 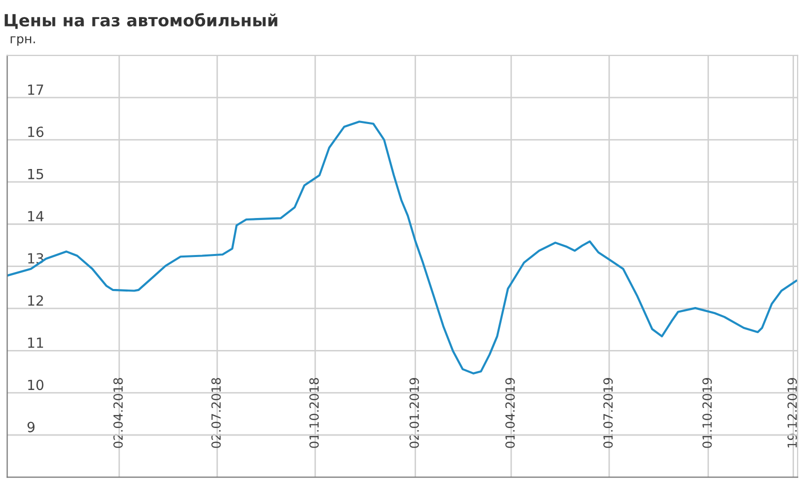 What do you see at coordinates (792, 413) in the screenshot?
I see `x-tick-label: 19.12.2019` at bounding box center [792, 413].